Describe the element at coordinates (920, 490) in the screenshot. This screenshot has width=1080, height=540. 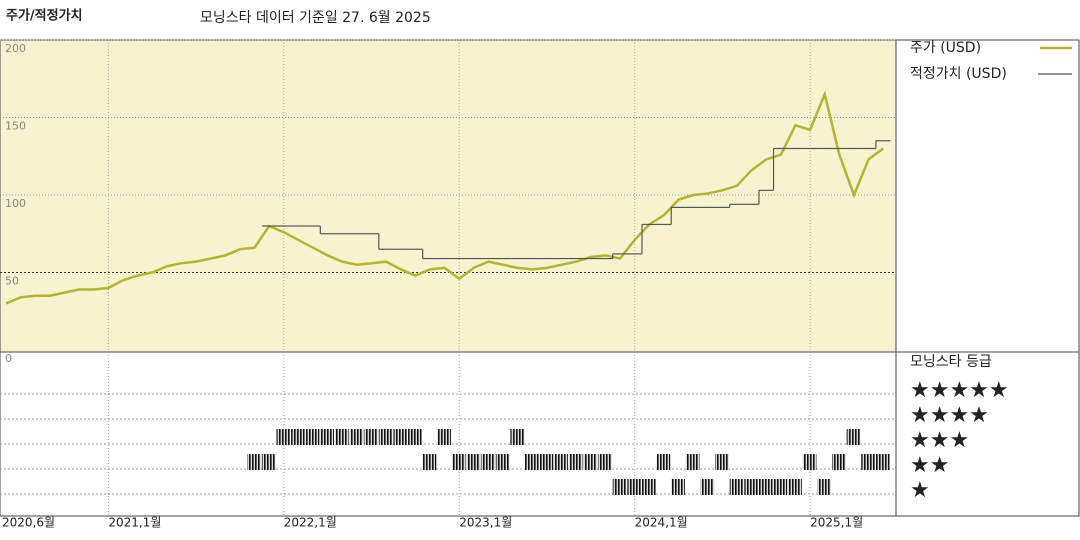
I see `rating-level-label: ★` at that location.